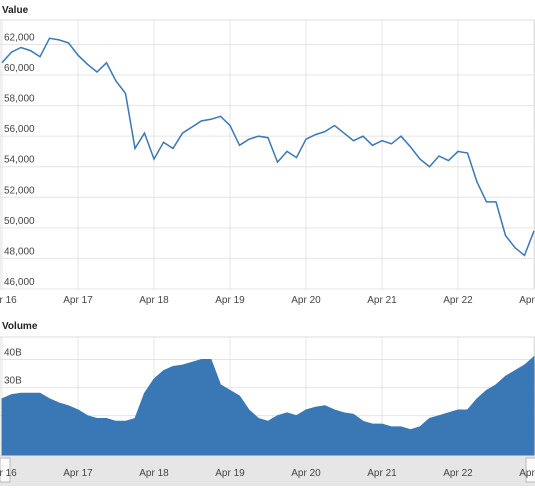 The image size is (535, 490). What do you see at coordinates (13, 381) in the screenshot?
I see `y-tick-label: 30B` at bounding box center [13, 381].